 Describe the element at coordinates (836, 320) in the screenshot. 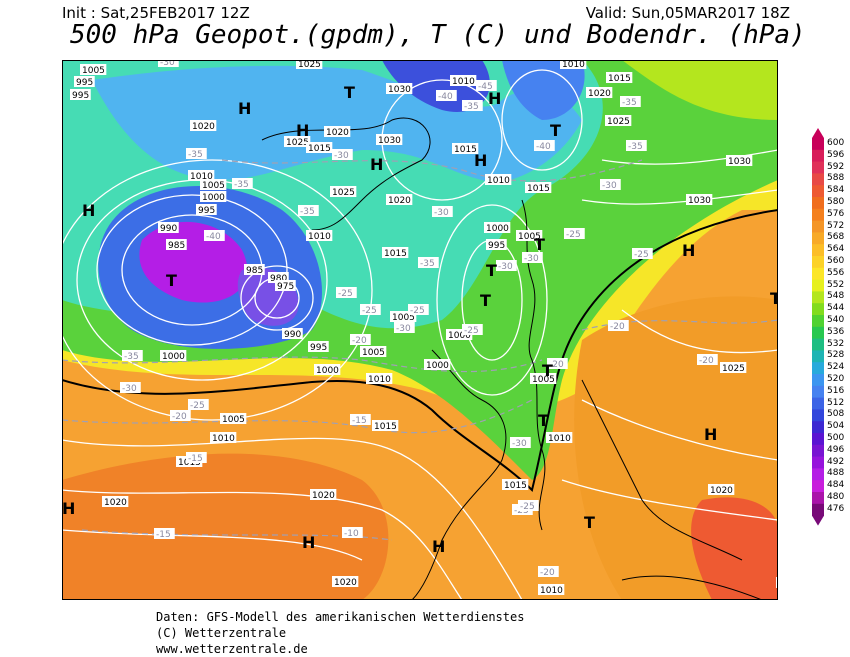

I see `scale-label: 540` at that location.